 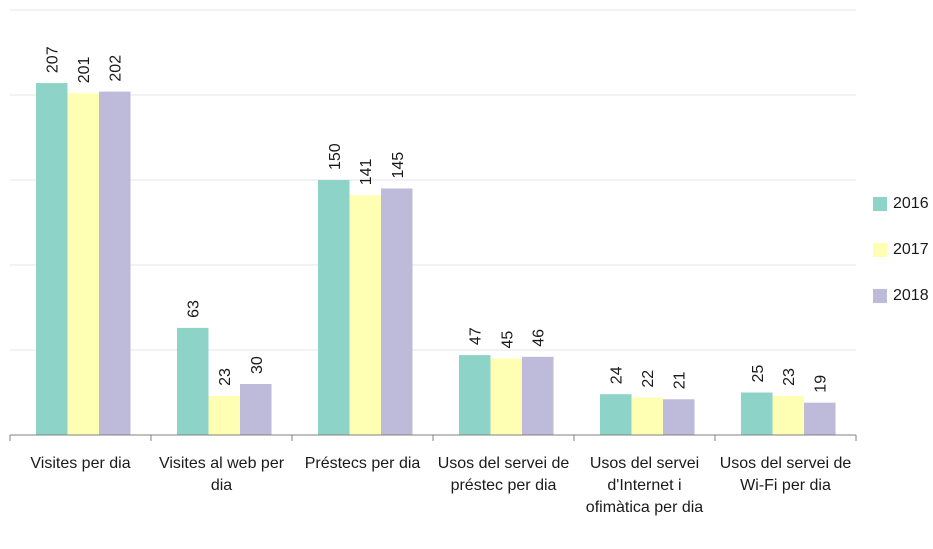 I want to click on data-label: 207, so click(x=53, y=59).